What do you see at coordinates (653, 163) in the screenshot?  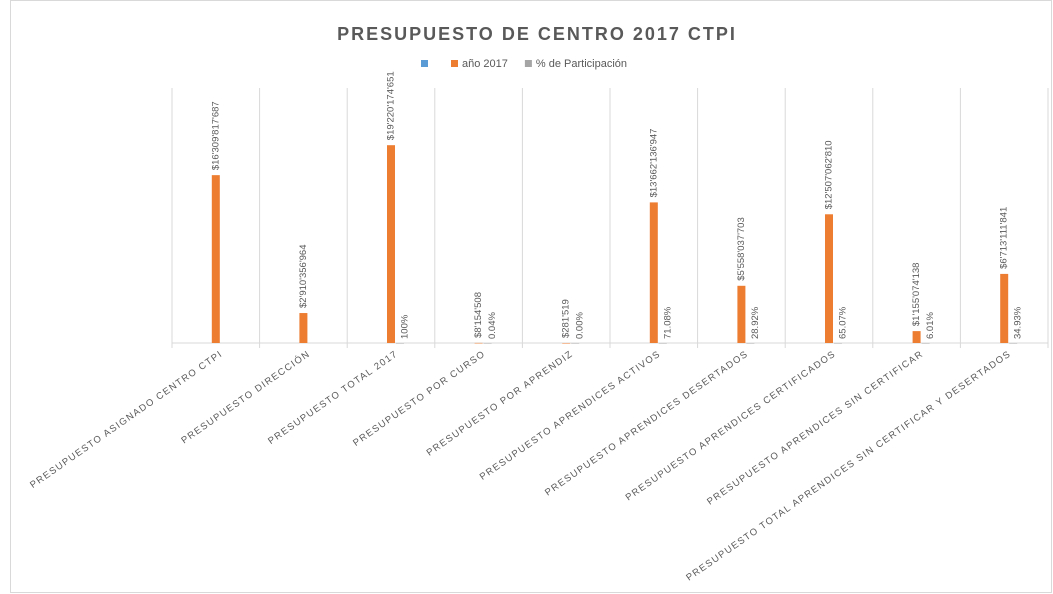 I see `data-label: $13'662'136'947` at bounding box center [653, 163].